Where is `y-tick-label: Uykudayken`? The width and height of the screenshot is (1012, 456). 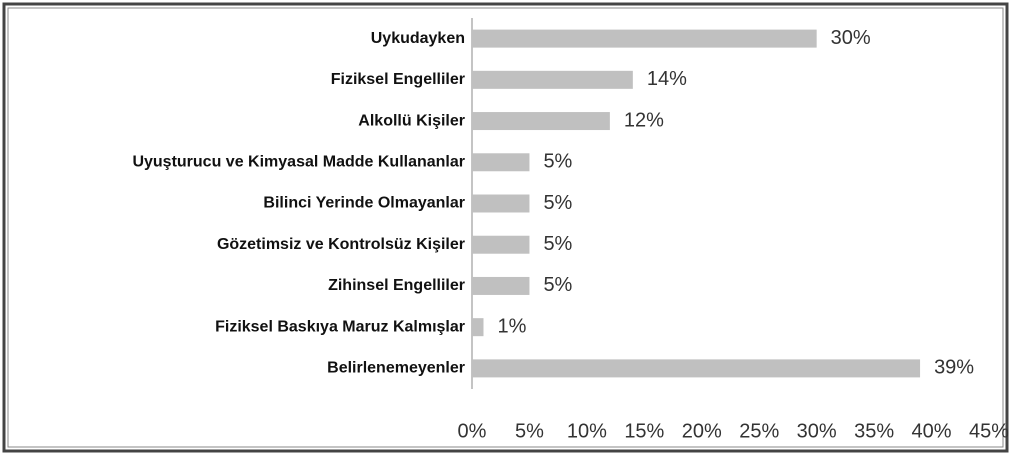 y-tick-label: Uykudayken is located at coordinates (418, 38).